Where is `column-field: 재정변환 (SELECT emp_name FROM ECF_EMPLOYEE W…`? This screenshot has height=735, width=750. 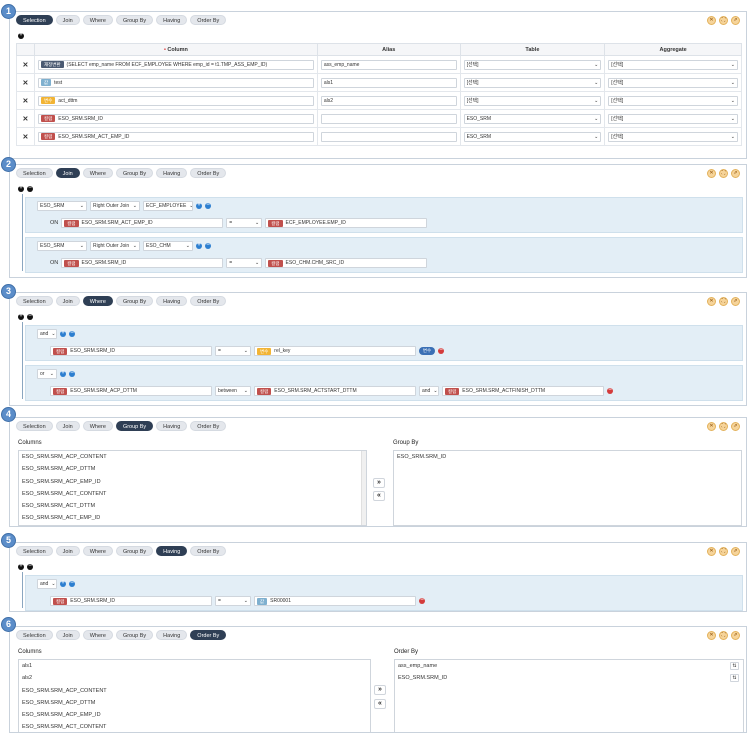
column-field: 재정변환 (SELECT emp_name FROM ECF_EMPLOYEE W… is located at coordinates (175, 64).